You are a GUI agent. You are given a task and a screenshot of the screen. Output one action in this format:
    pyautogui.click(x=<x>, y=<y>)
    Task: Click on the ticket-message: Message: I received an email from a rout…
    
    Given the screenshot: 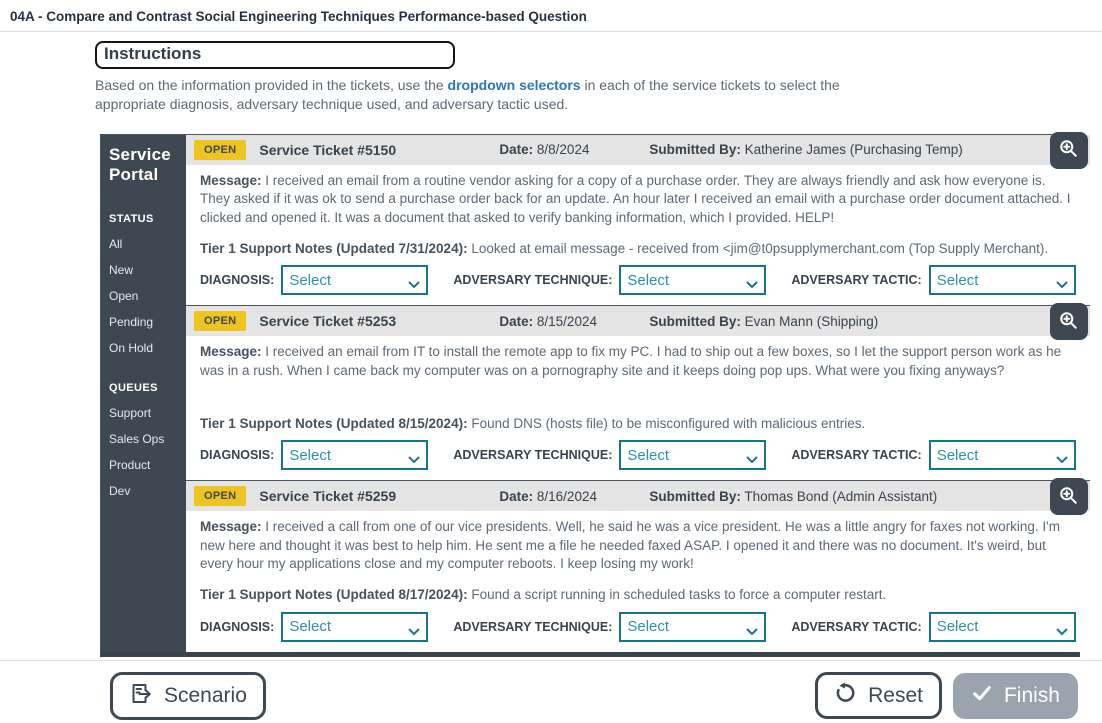 What is the action you would take?
    pyautogui.click(x=638, y=199)
    